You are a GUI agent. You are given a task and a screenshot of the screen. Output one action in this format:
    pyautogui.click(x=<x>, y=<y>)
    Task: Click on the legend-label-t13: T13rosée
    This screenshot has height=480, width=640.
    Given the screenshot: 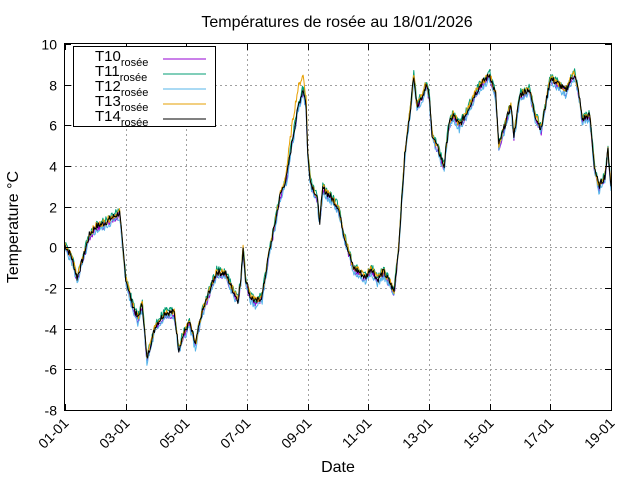 What is the action you would take?
    pyautogui.click(x=121, y=103)
    